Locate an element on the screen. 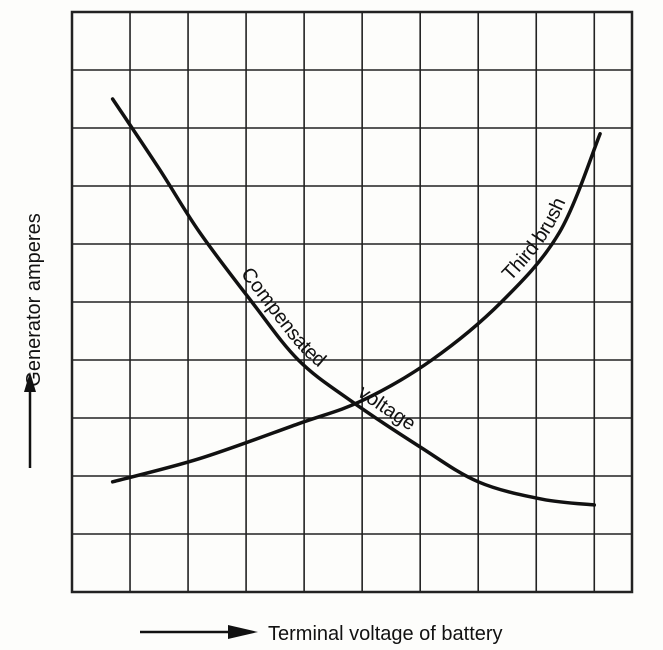 This screenshot has width=663, height=650. series-label: Compensated voltage is located at coordinates (327, 349).